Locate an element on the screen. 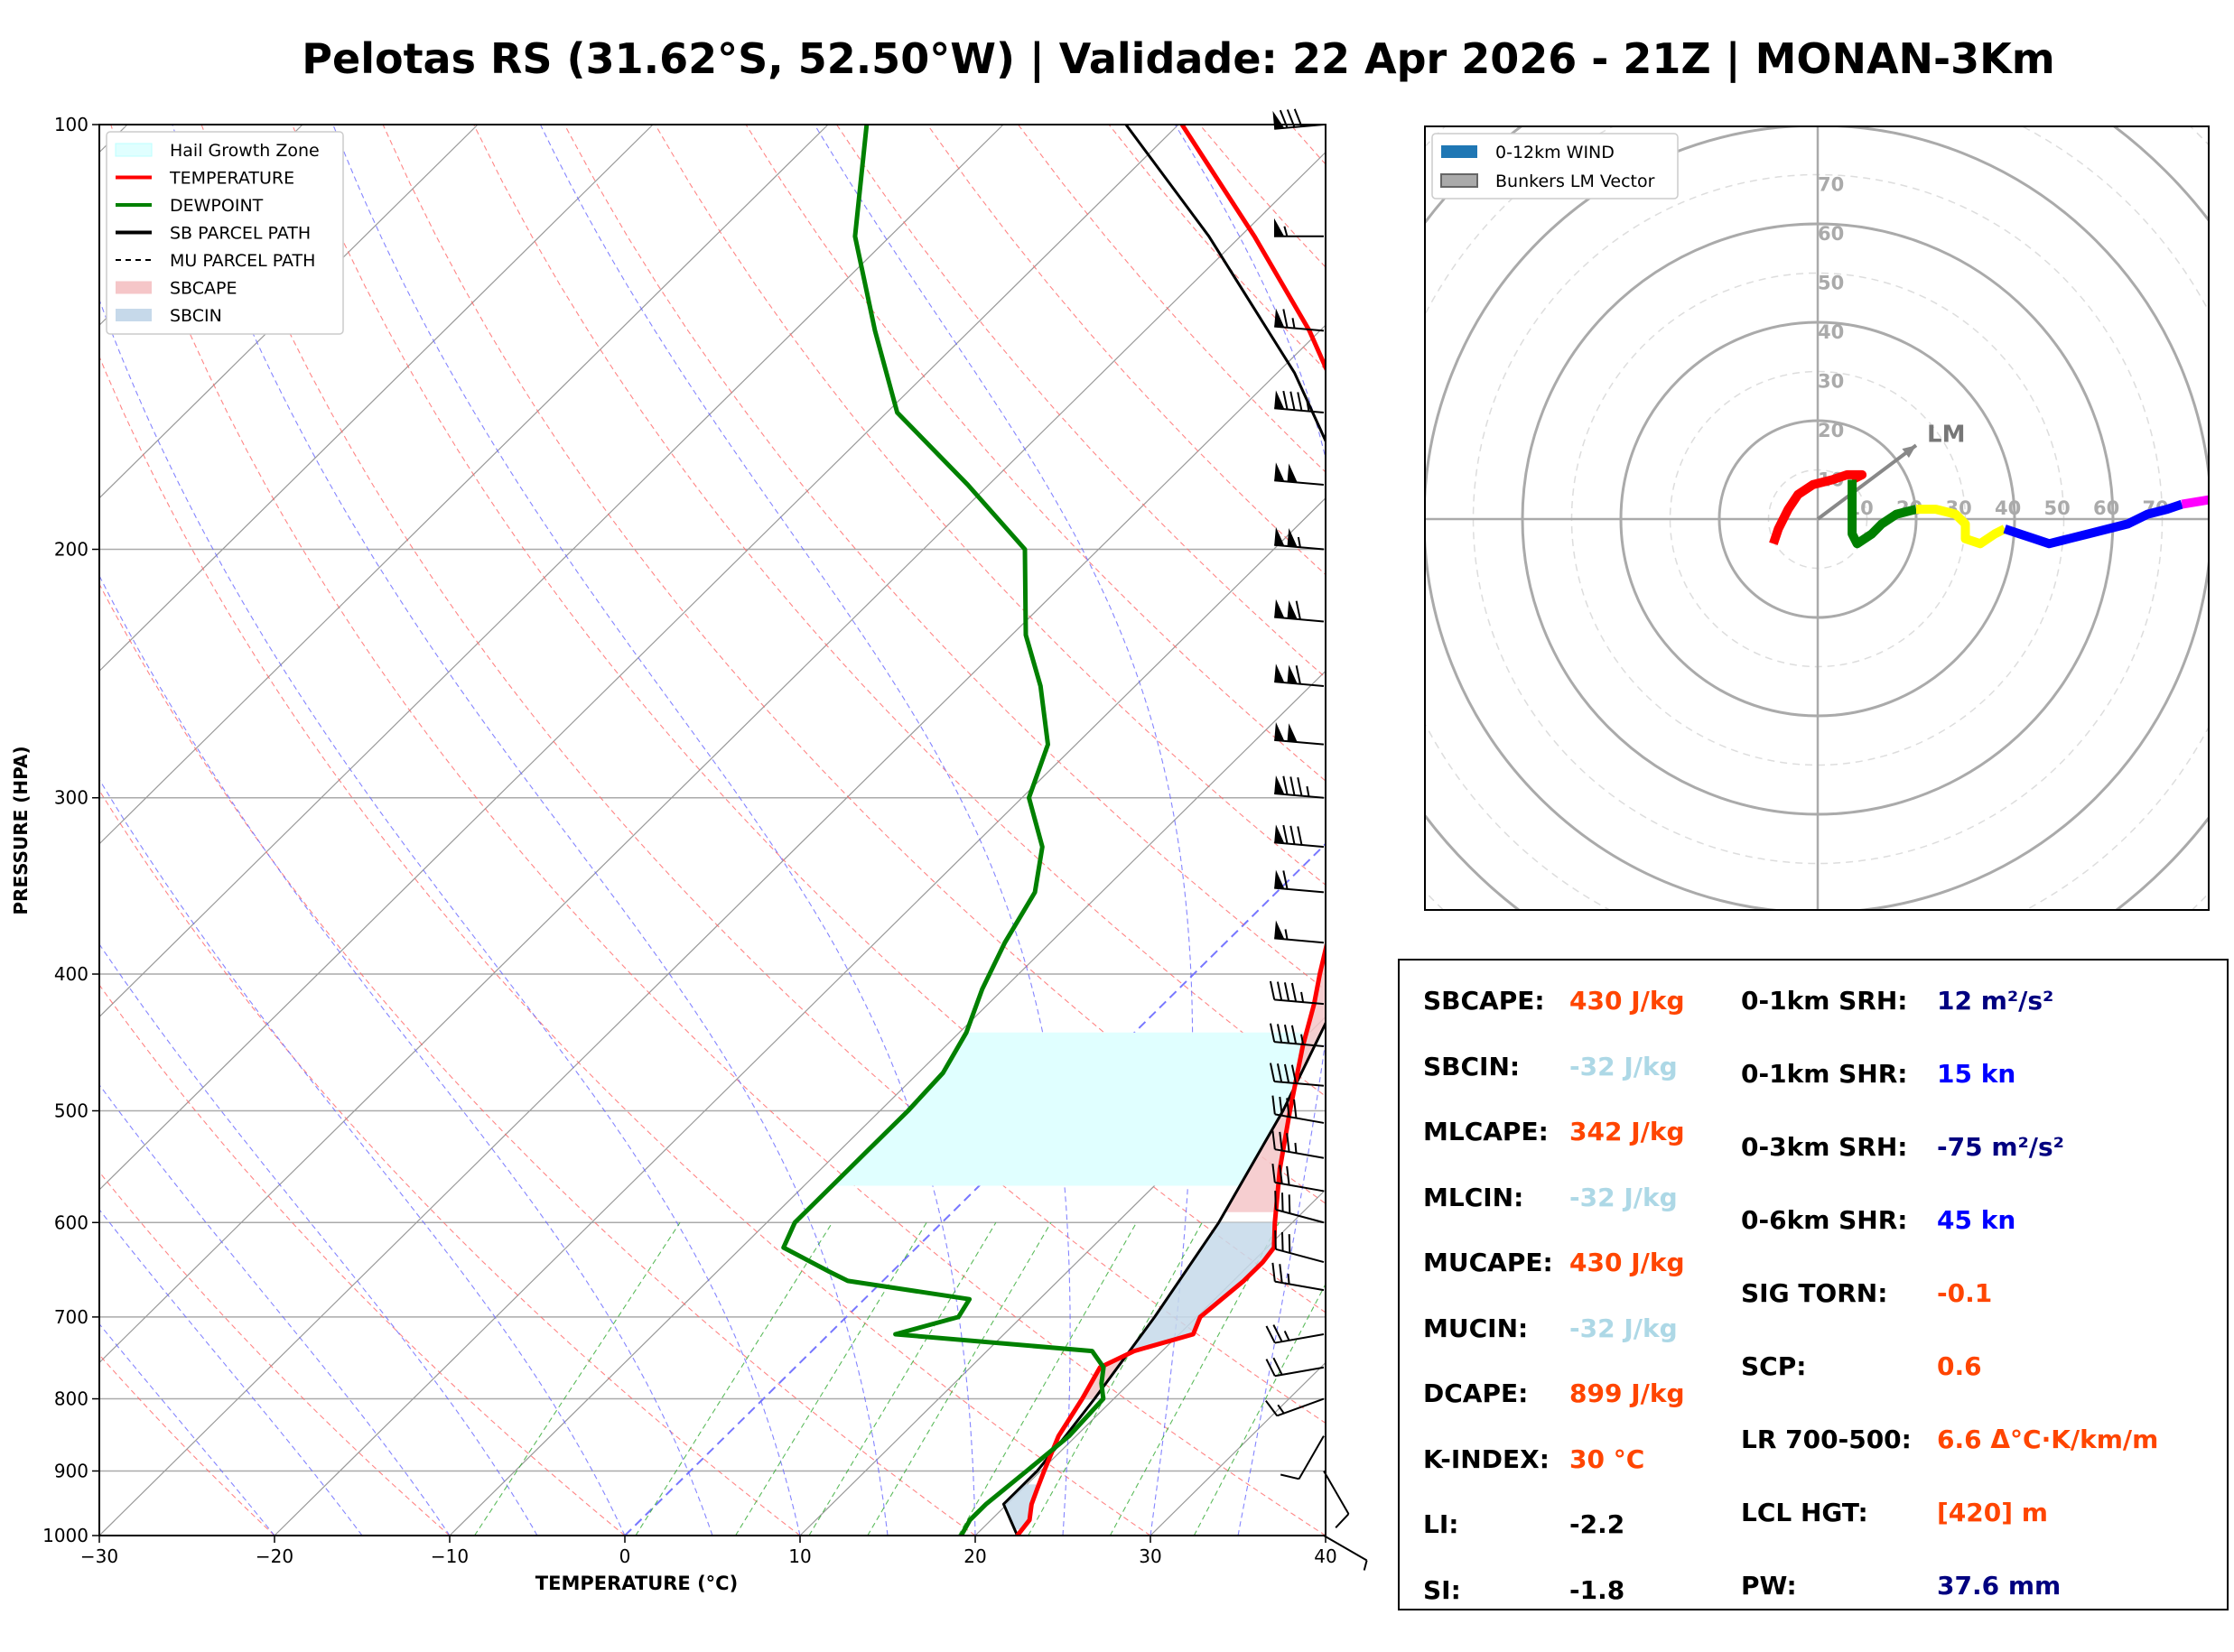  dewpoint-line is located at coordinates (943, 830).